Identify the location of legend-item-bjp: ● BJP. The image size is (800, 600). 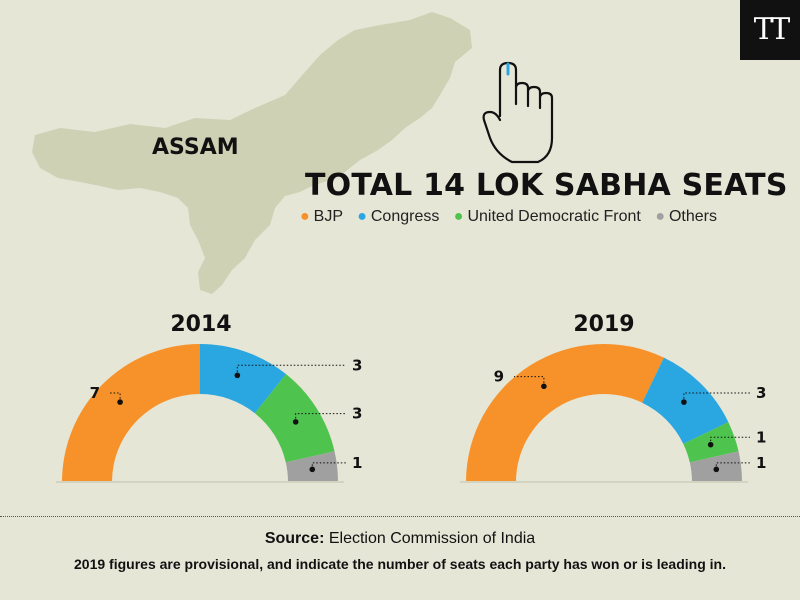
(323, 216).